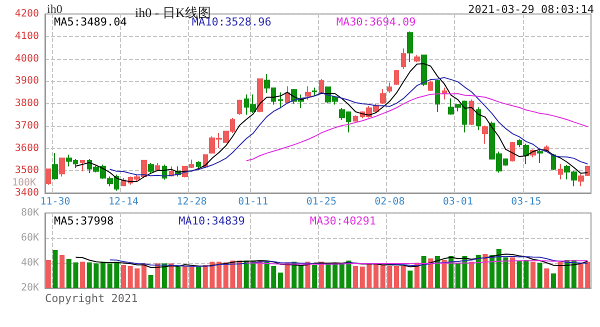 The width and height of the screenshot is (600, 327). I want to click on text: 100K, so click(24, 183).